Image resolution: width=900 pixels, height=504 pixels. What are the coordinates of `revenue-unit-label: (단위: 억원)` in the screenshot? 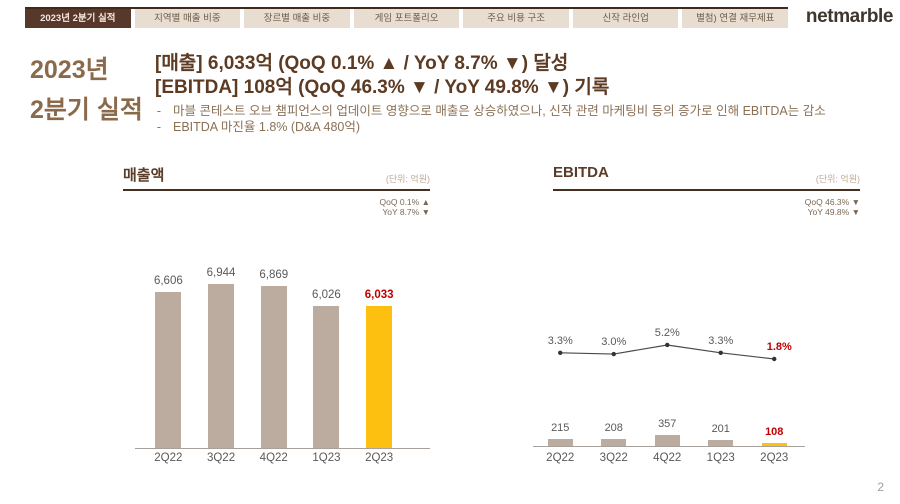 It's located at (407, 179).